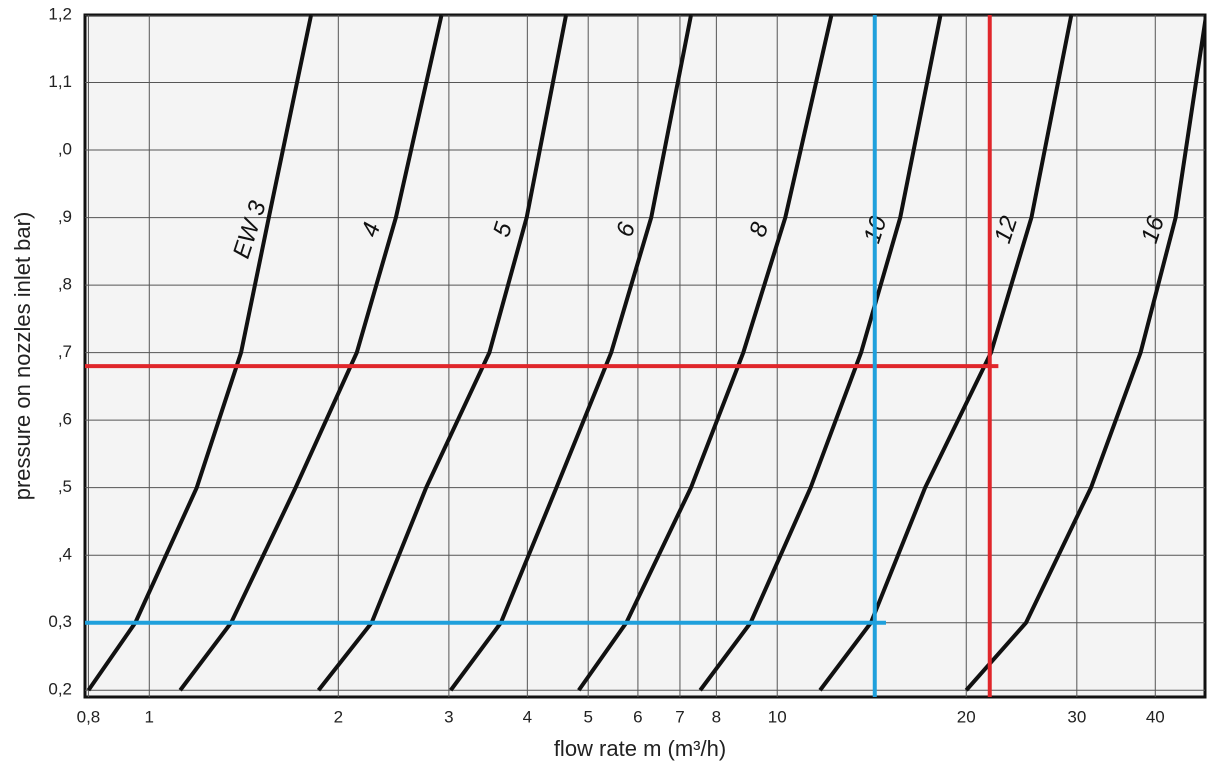 The width and height of the screenshot is (1216, 765). Describe the element at coordinates (89, 716) in the screenshot. I see `x-tick-label: 0,8` at that location.